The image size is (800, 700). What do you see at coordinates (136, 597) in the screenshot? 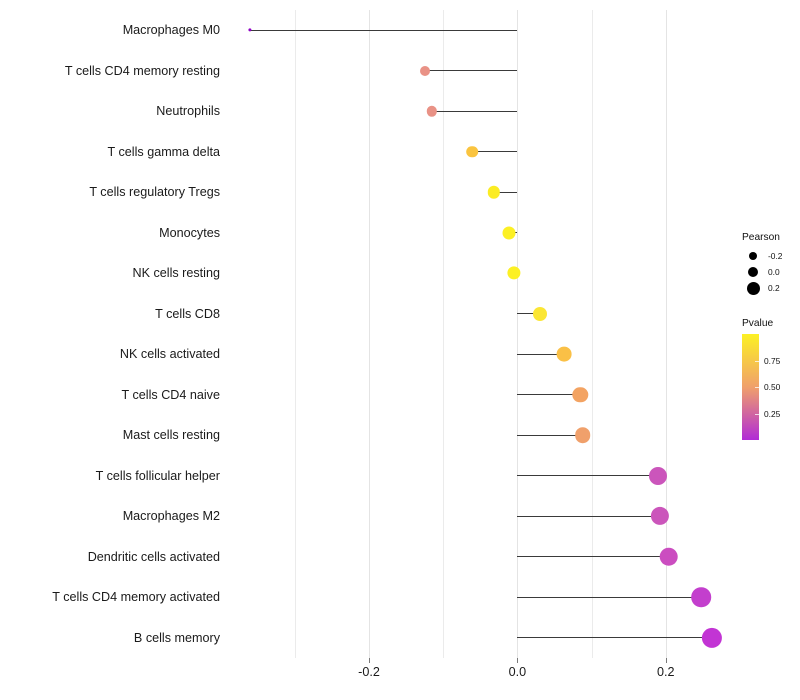
I see `y-axis-tick-label: T cells CD4 memory activated` at bounding box center [136, 597].